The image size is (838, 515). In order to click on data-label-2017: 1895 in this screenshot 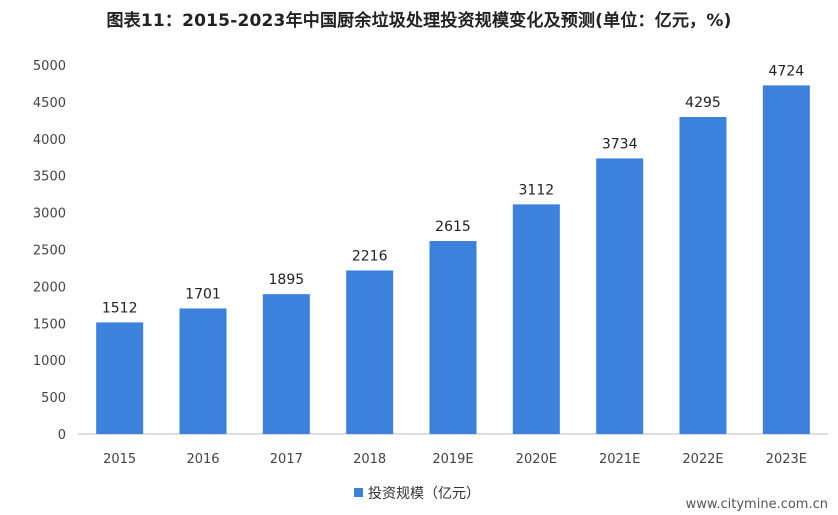, I will do `click(287, 280)`.